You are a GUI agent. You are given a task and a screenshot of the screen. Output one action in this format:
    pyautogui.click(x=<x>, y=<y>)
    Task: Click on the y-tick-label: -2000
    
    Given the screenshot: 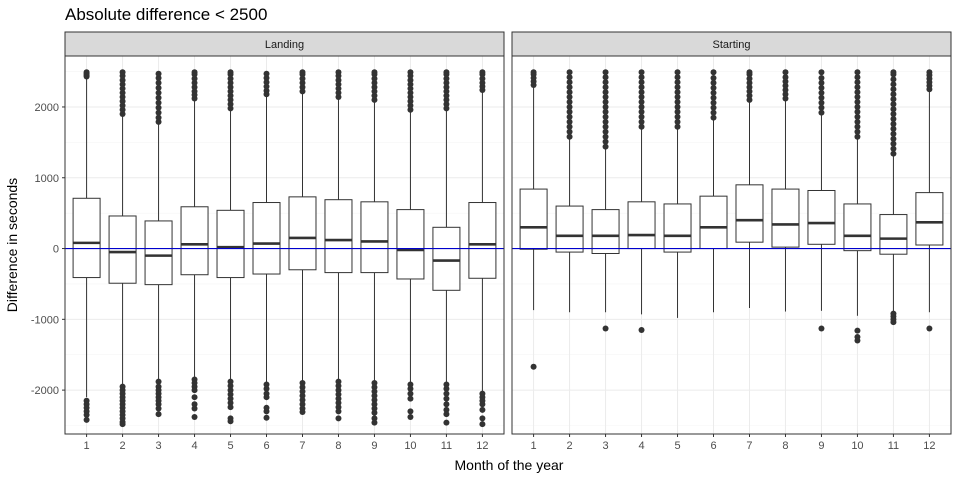 What is the action you would take?
    pyautogui.click(x=45, y=391)
    